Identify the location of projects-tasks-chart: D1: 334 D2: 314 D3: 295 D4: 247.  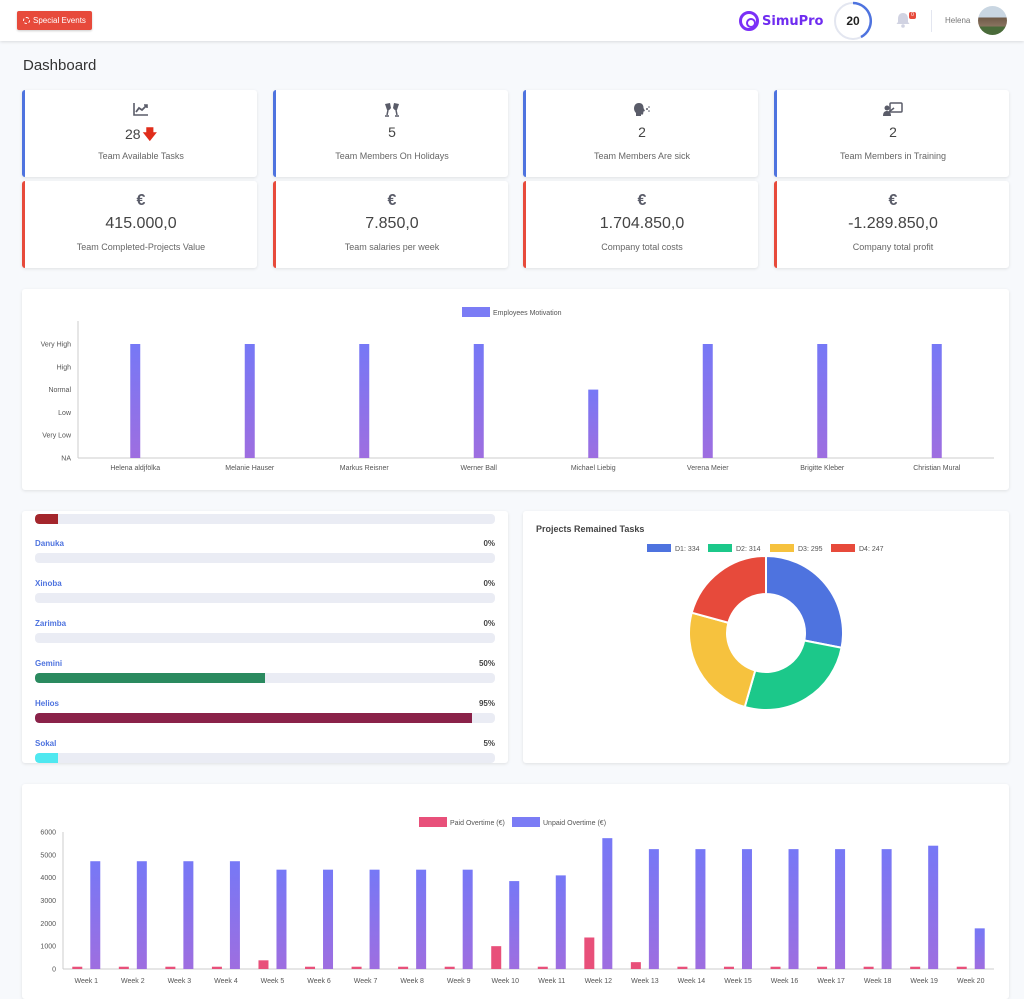
(765, 627).